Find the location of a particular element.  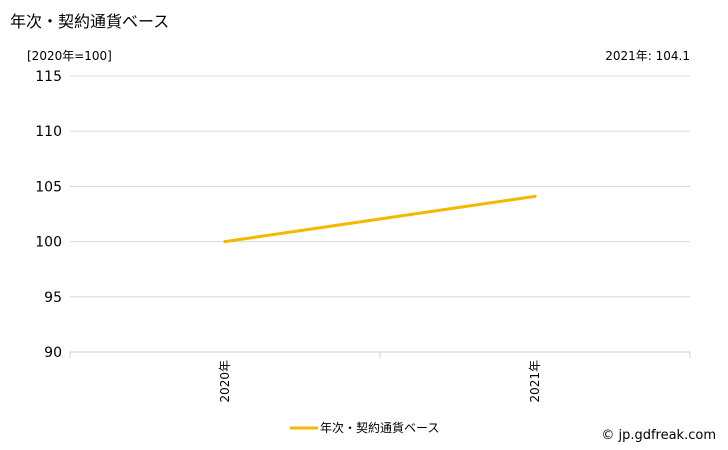

y-tick-label: 95 is located at coordinates (53, 298).